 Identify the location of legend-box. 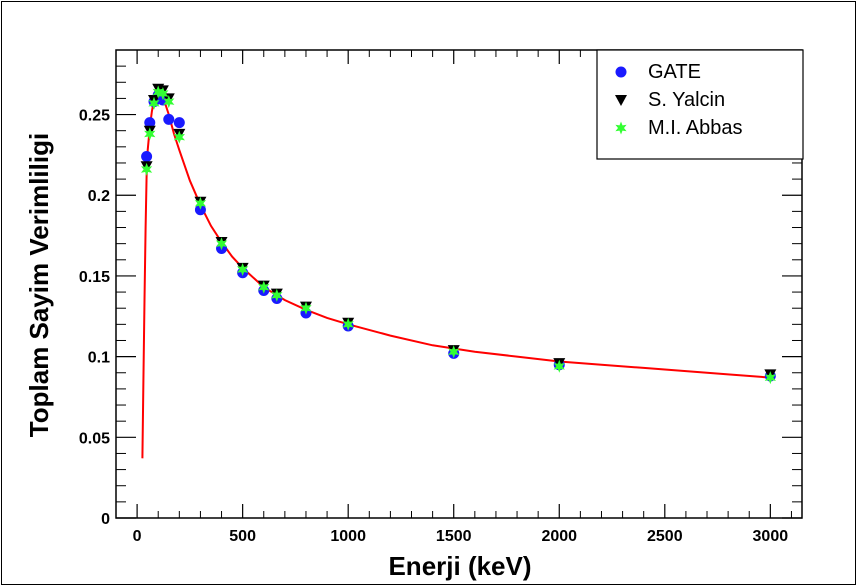
(700, 104).